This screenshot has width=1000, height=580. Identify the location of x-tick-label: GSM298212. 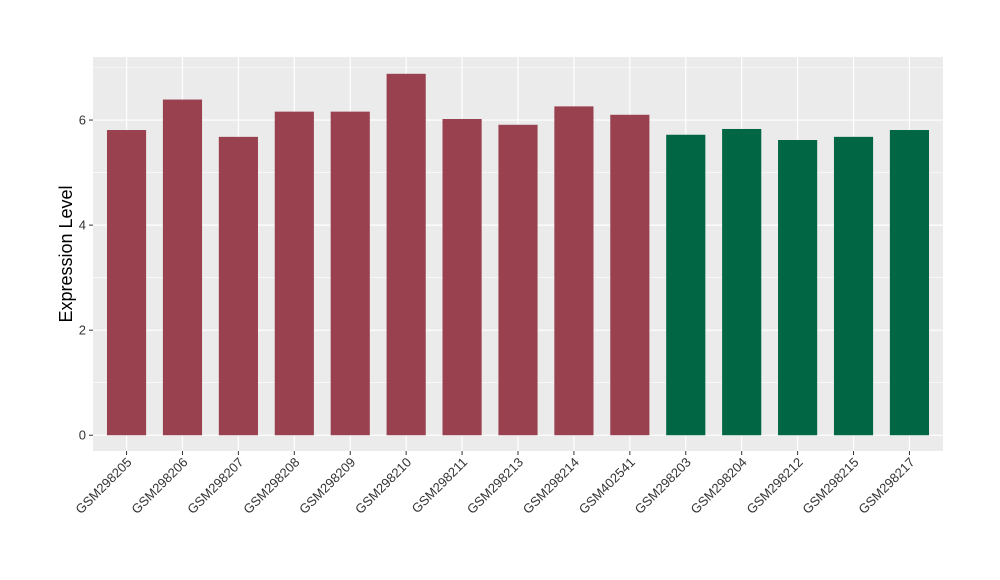
(775, 486).